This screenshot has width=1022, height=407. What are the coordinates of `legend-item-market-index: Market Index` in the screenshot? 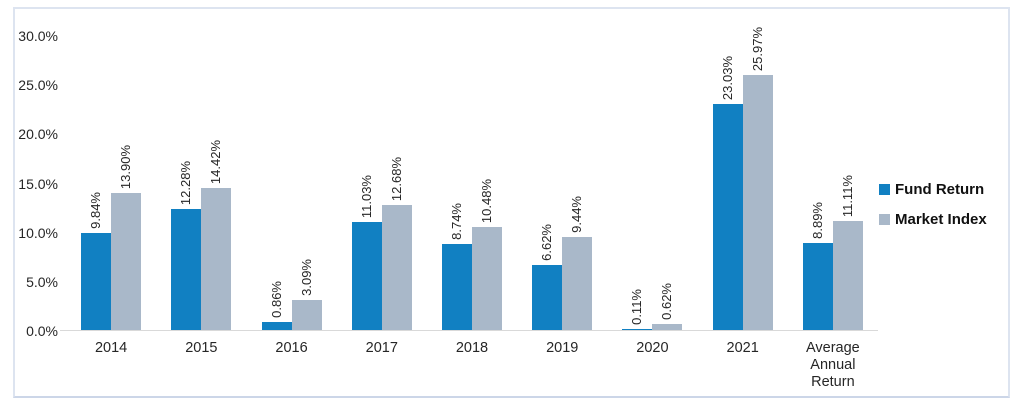 It's located at (933, 219).